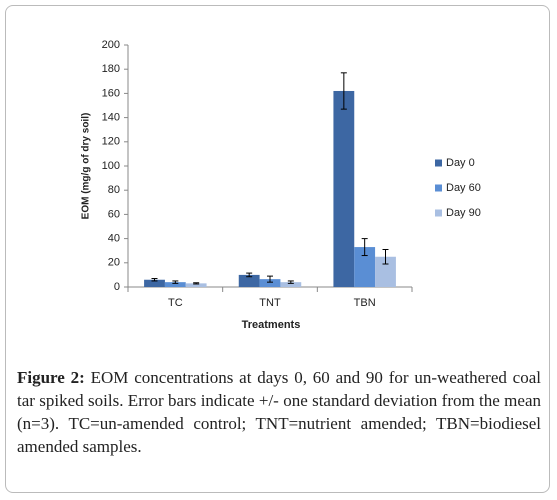 Image resolution: width=557 pixels, height=500 pixels. I want to click on x-tick-label: TNT, so click(270, 303).